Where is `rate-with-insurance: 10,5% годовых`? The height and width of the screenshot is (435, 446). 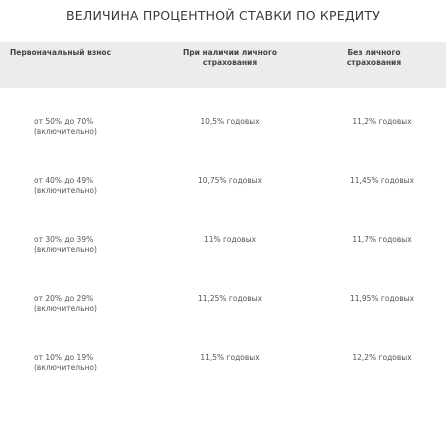 rate-with-insurance: 10,5% годовых is located at coordinates (230, 121).